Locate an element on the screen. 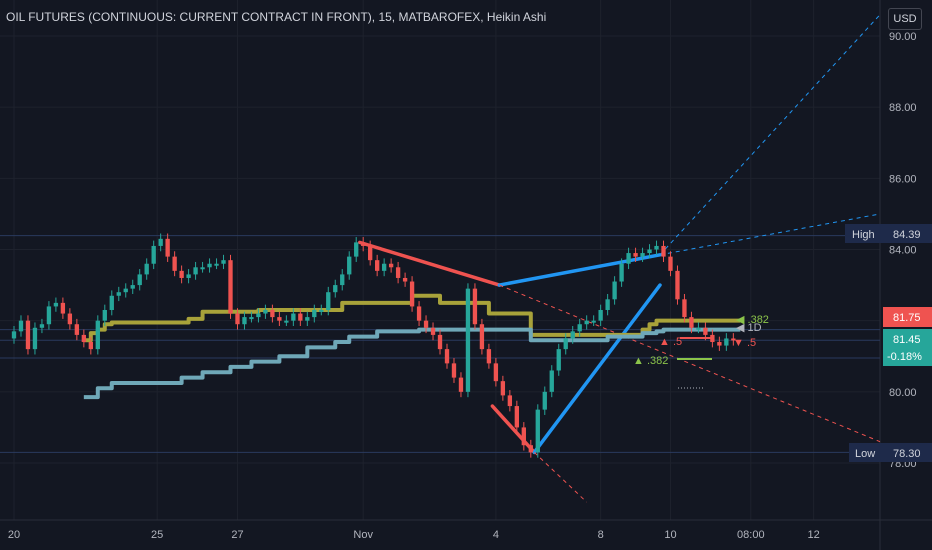 The height and width of the screenshot is (550, 932). fib-label-a: ▲ .5 is located at coordinates (670, 342).